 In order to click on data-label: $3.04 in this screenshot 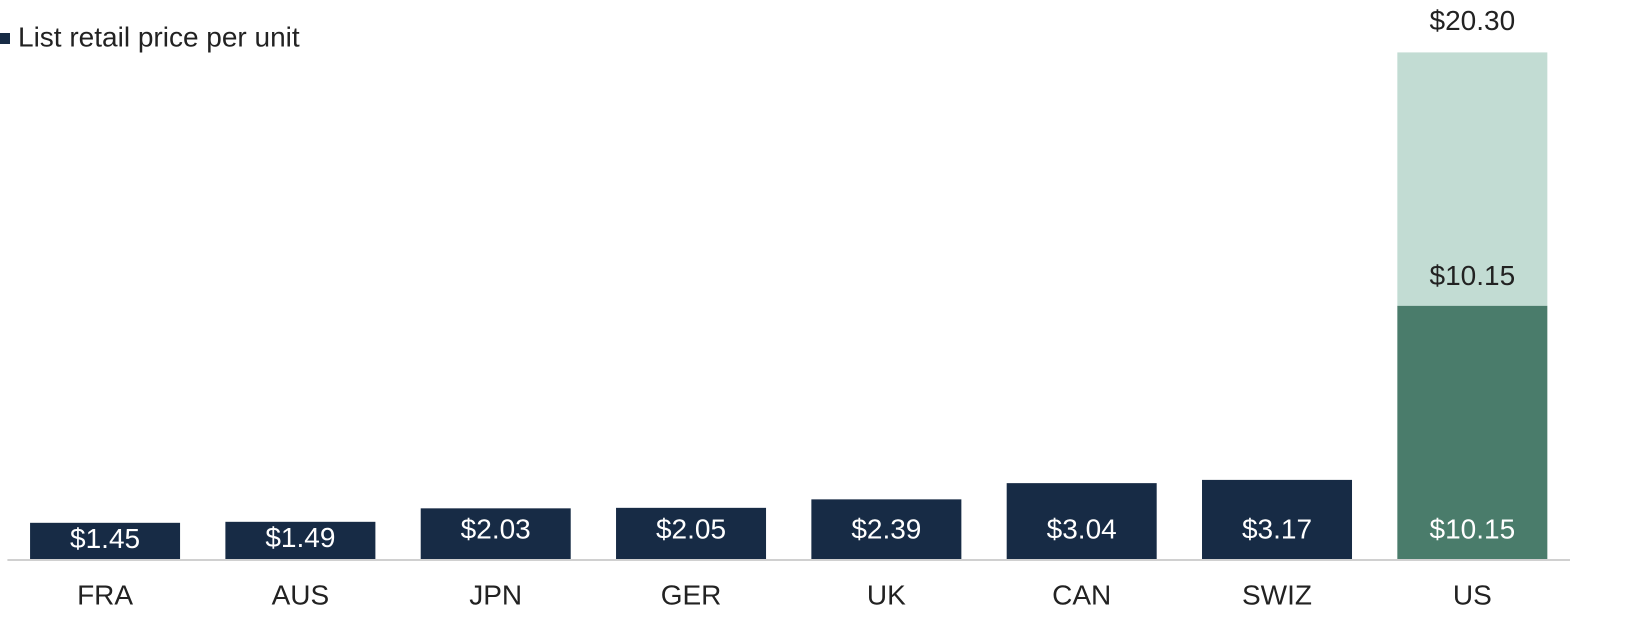, I will do `click(1082, 528)`.